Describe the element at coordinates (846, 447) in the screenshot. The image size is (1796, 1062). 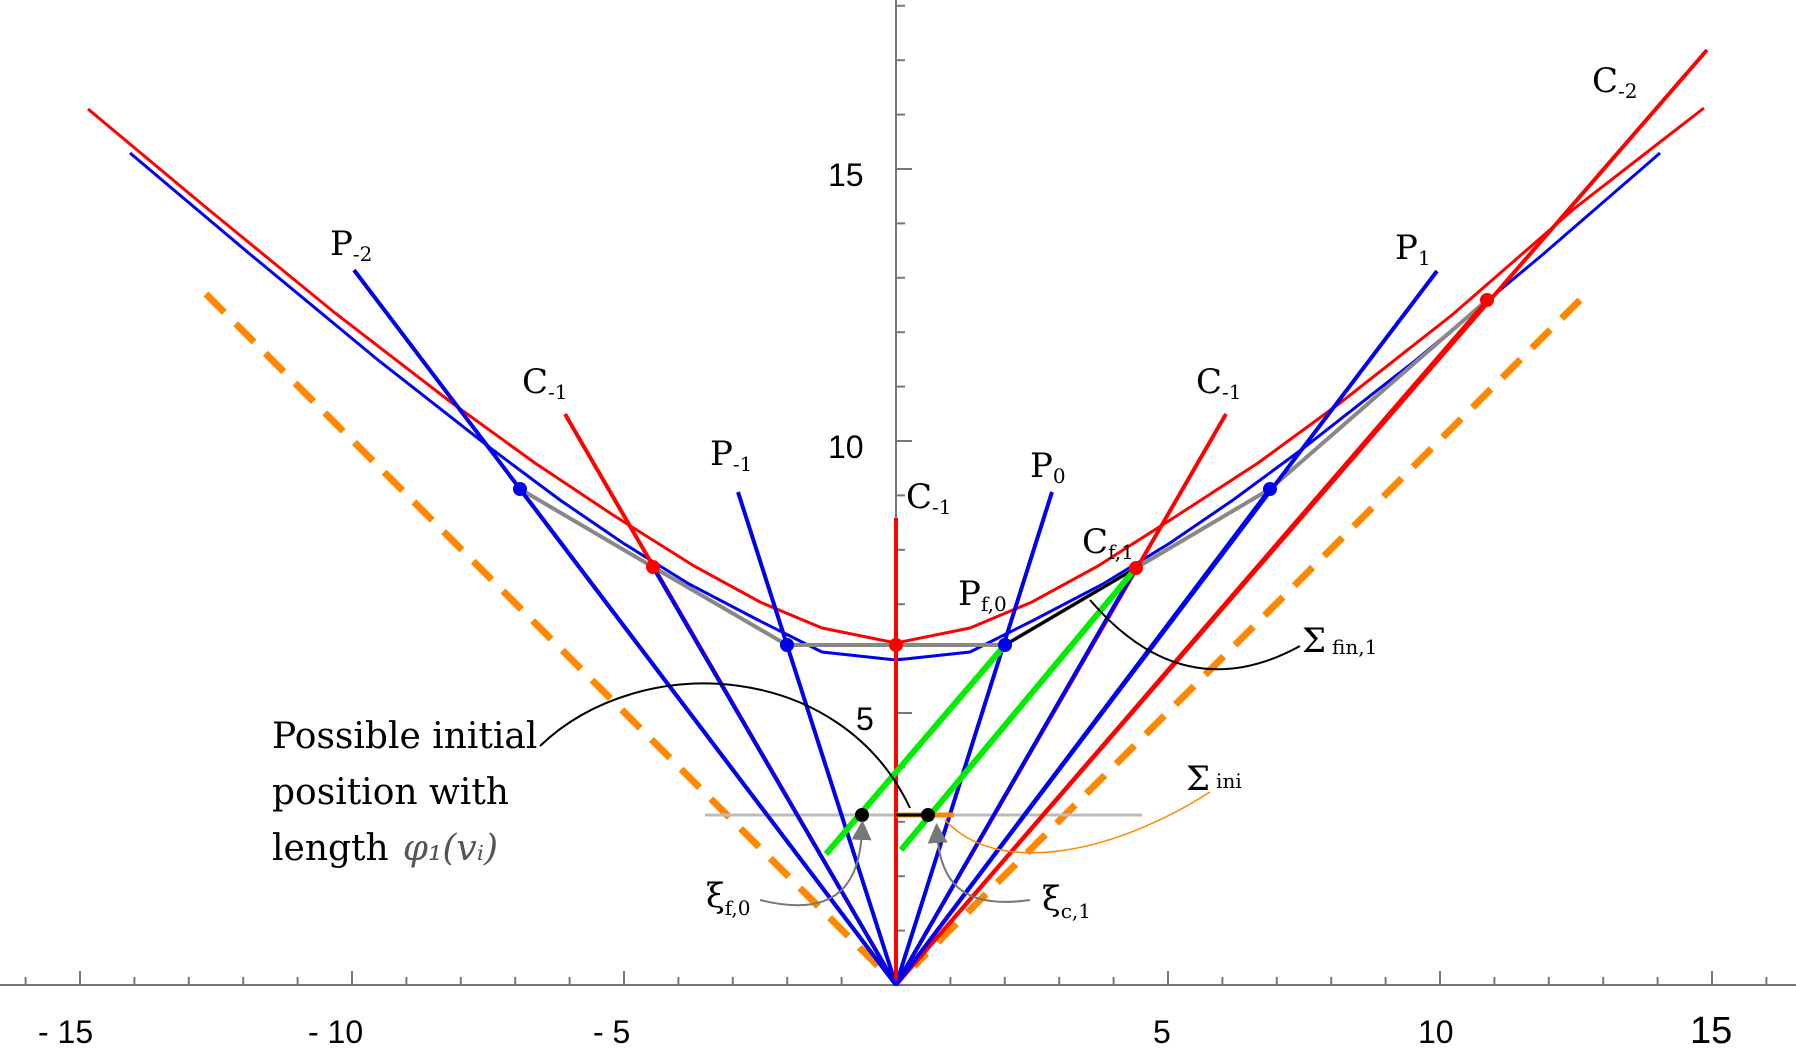
I see `y-tick-label-10: 10` at that location.